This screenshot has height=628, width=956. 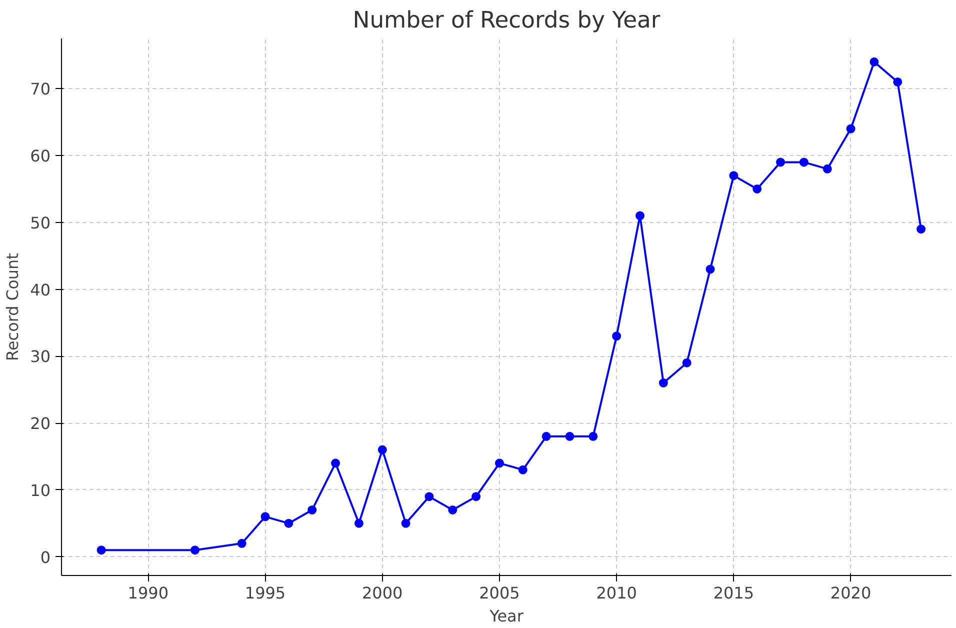 What do you see at coordinates (265, 593) in the screenshot?
I see `x-tick-label: 1995` at bounding box center [265, 593].